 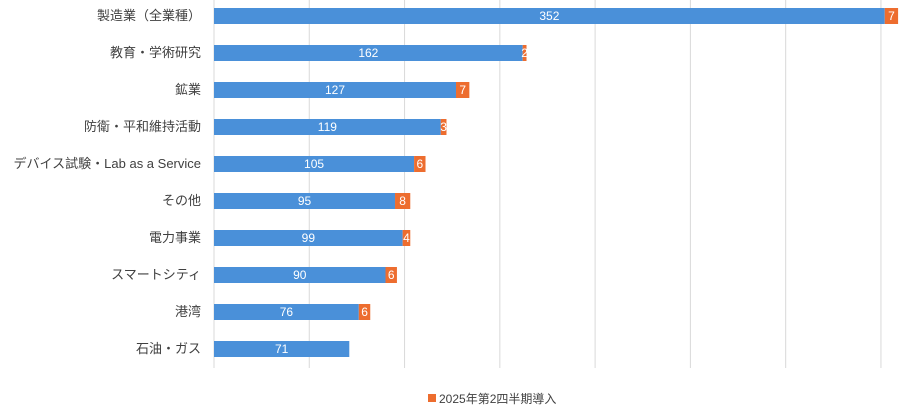 I want to click on legend-label: 2025年第2四半期導入, so click(x=497, y=399).